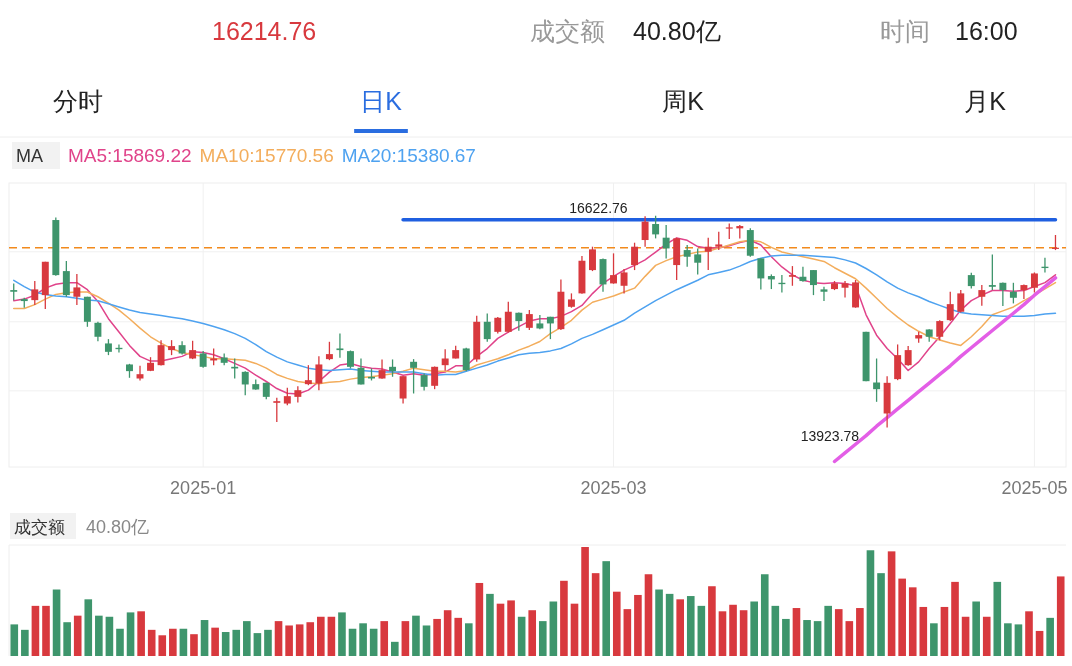 The height and width of the screenshot is (666, 1072). Describe the element at coordinates (381, 101) in the screenshot. I see `text: 日K` at that location.